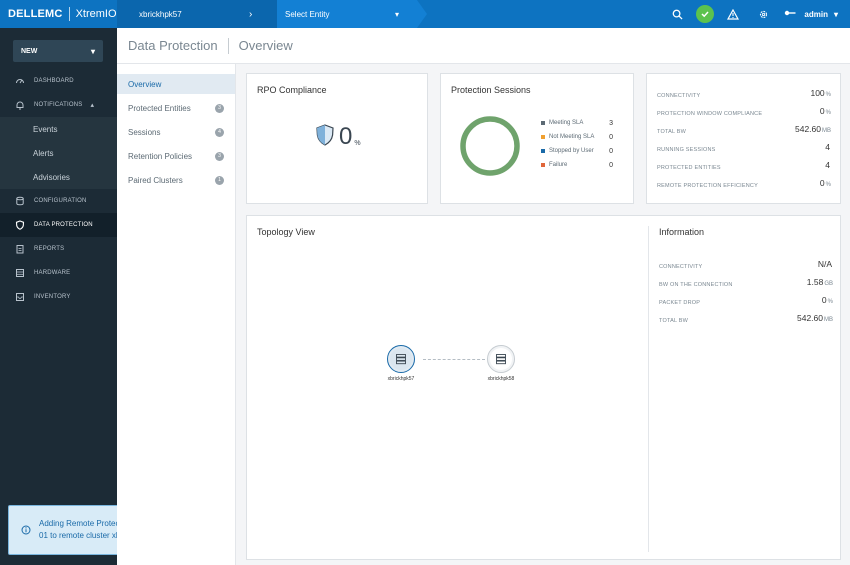 This screenshot has width=850, height=565. What do you see at coordinates (491, 90) in the screenshot?
I see `card-title: Protection Sessions` at bounding box center [491, 90].